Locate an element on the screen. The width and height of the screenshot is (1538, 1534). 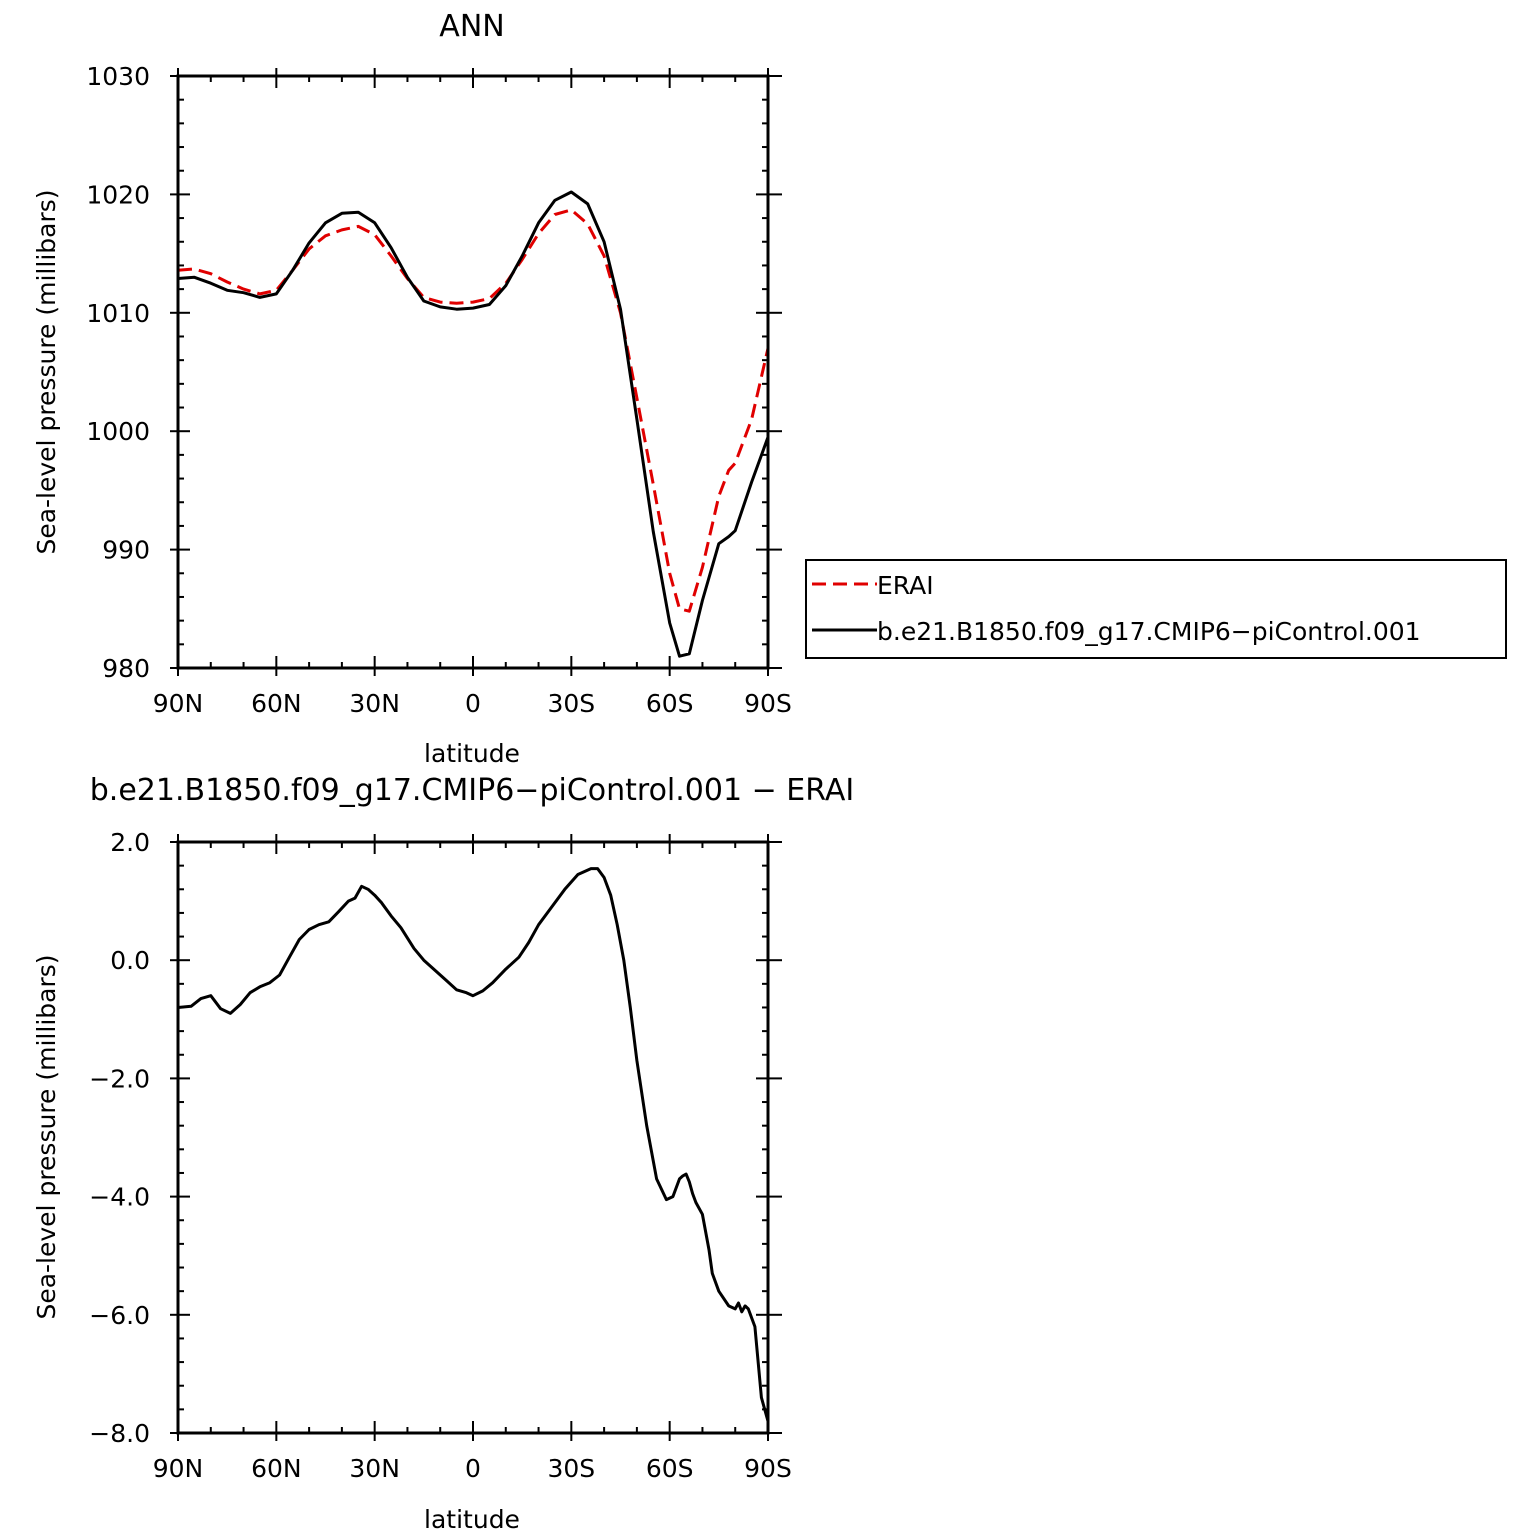
y-tick-label: 1020 is located at coordinates (118, 194).